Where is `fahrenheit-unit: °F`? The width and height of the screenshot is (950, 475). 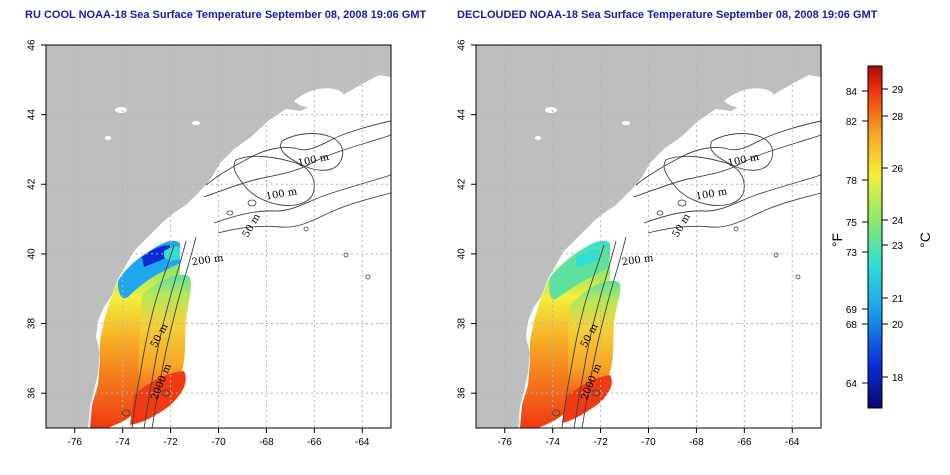
fahrenheit-unit: °F is located at coordinates (837, 240).